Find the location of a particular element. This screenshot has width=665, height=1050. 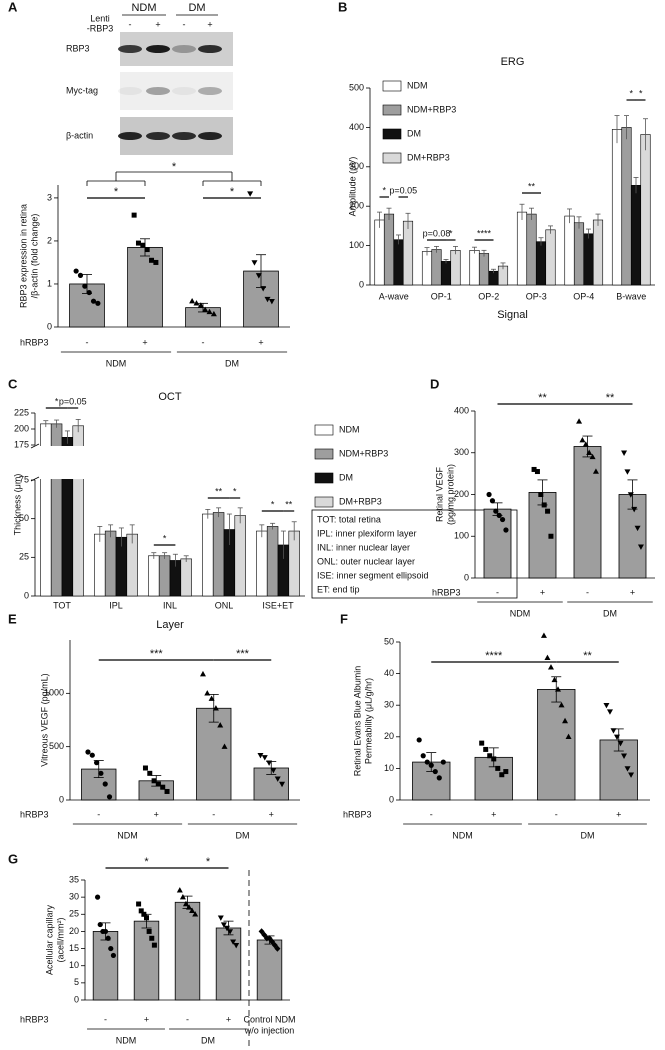

note: TOT: total retina is located at coordinates (349, 519).